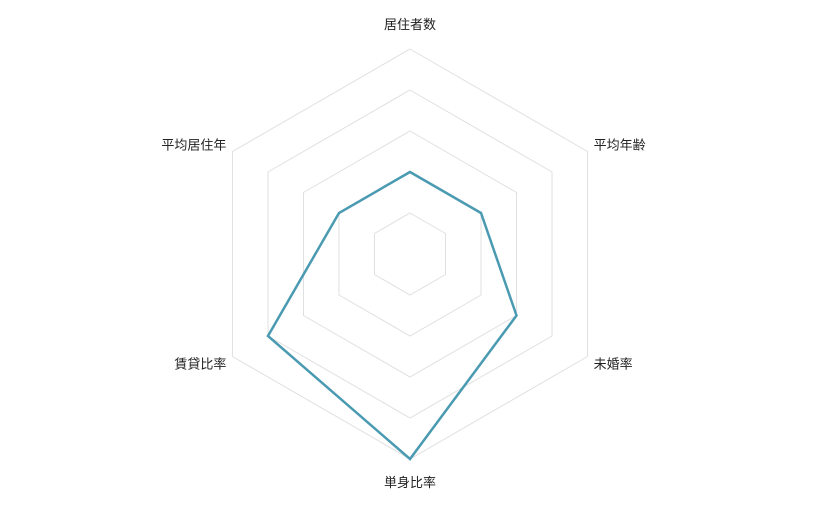  What do you see at coordinates (200, 365) in the screenshot?
I see `axis-label: 賃貸比率` at bounding box center [200, 365].